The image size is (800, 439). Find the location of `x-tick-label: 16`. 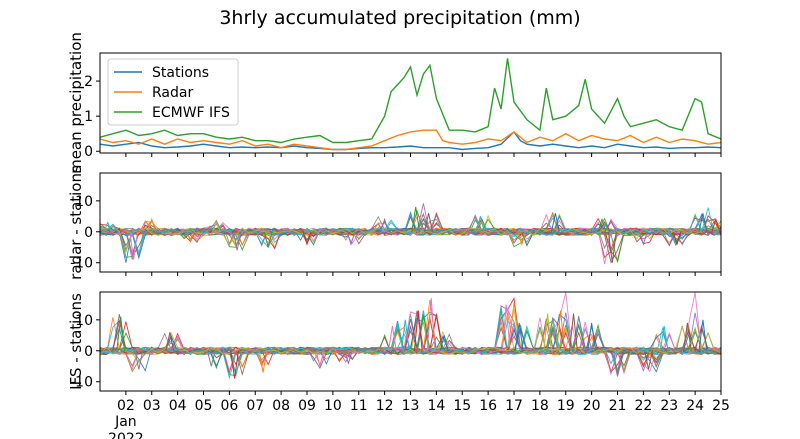

x-tick-label: 16 is located at coordinates (488, 406).